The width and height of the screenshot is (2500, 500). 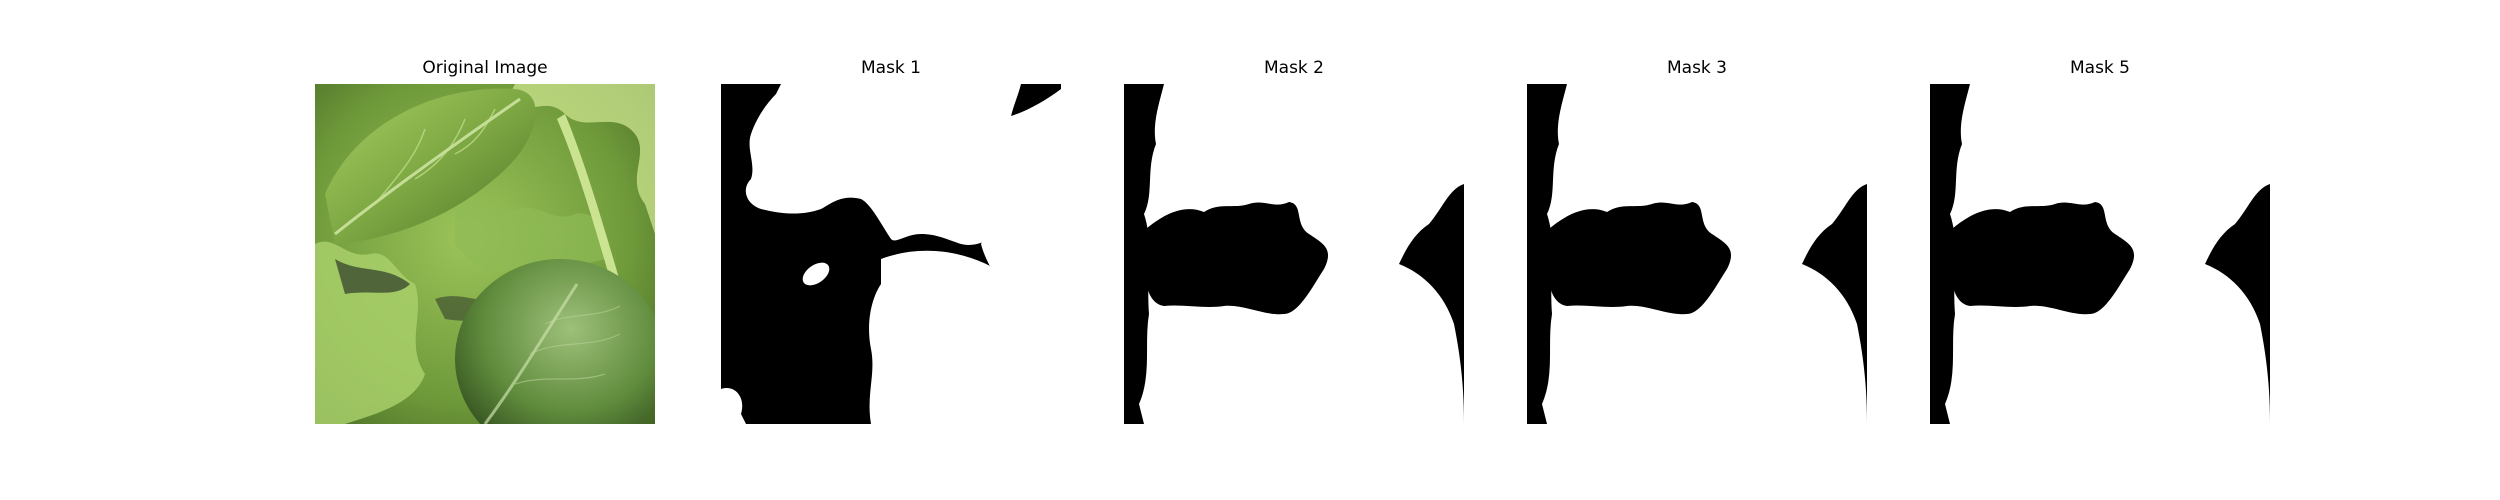 I want to click on panel-mask-2: Mask 2, so click(x=1294, y=215).